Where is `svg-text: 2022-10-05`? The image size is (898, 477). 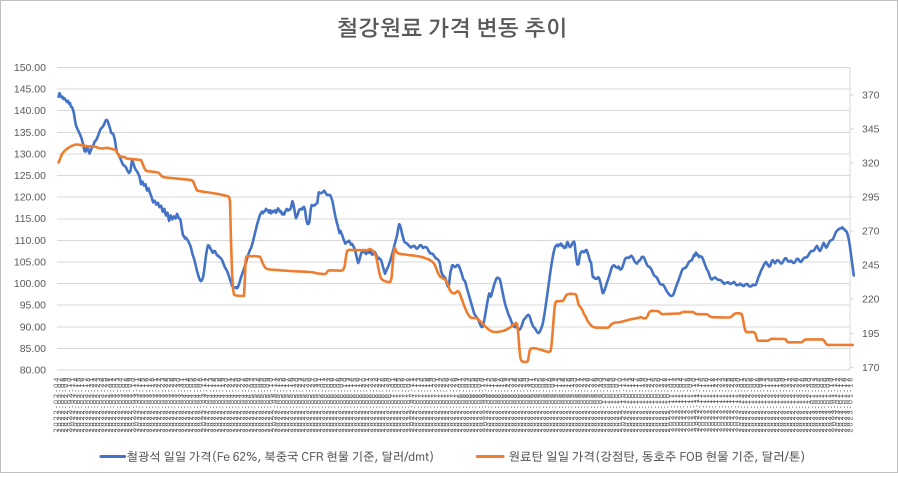 svg-text: 2022-10-05 is located at coordinates (610, 404).